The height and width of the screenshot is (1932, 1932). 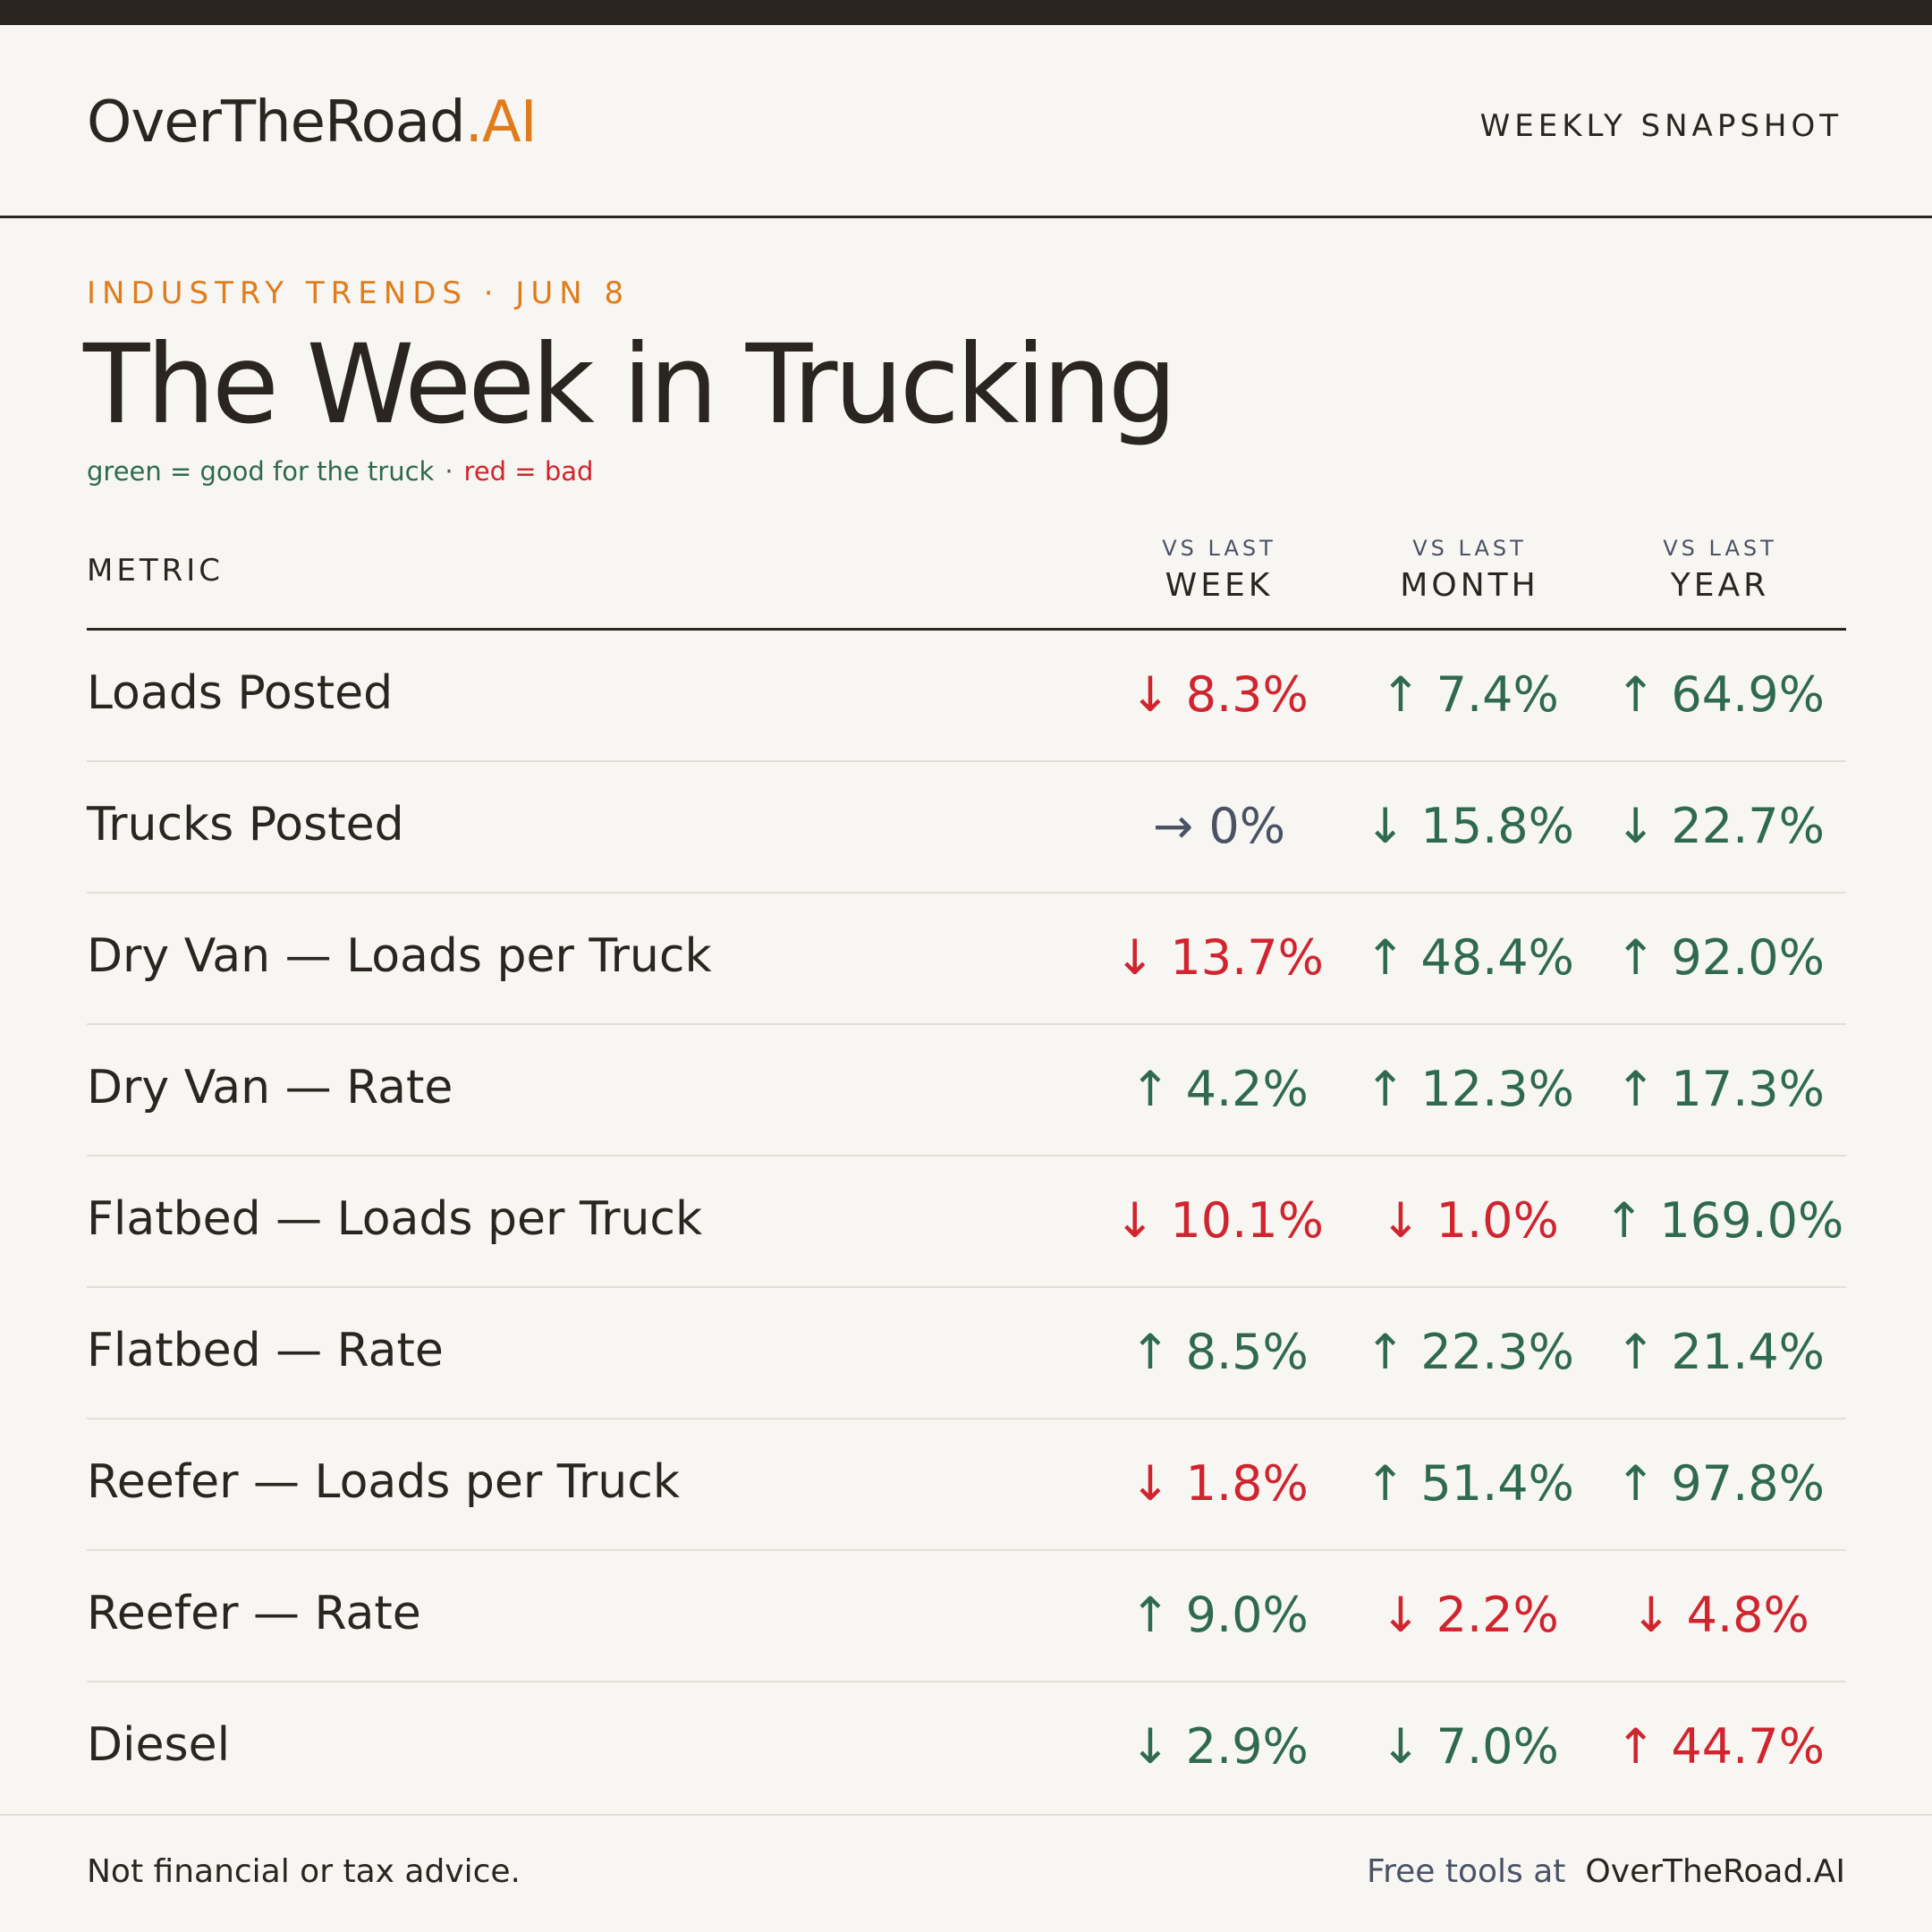 I want to click on month-change: ↓ 15.8%, so click(x=1469, y=826).